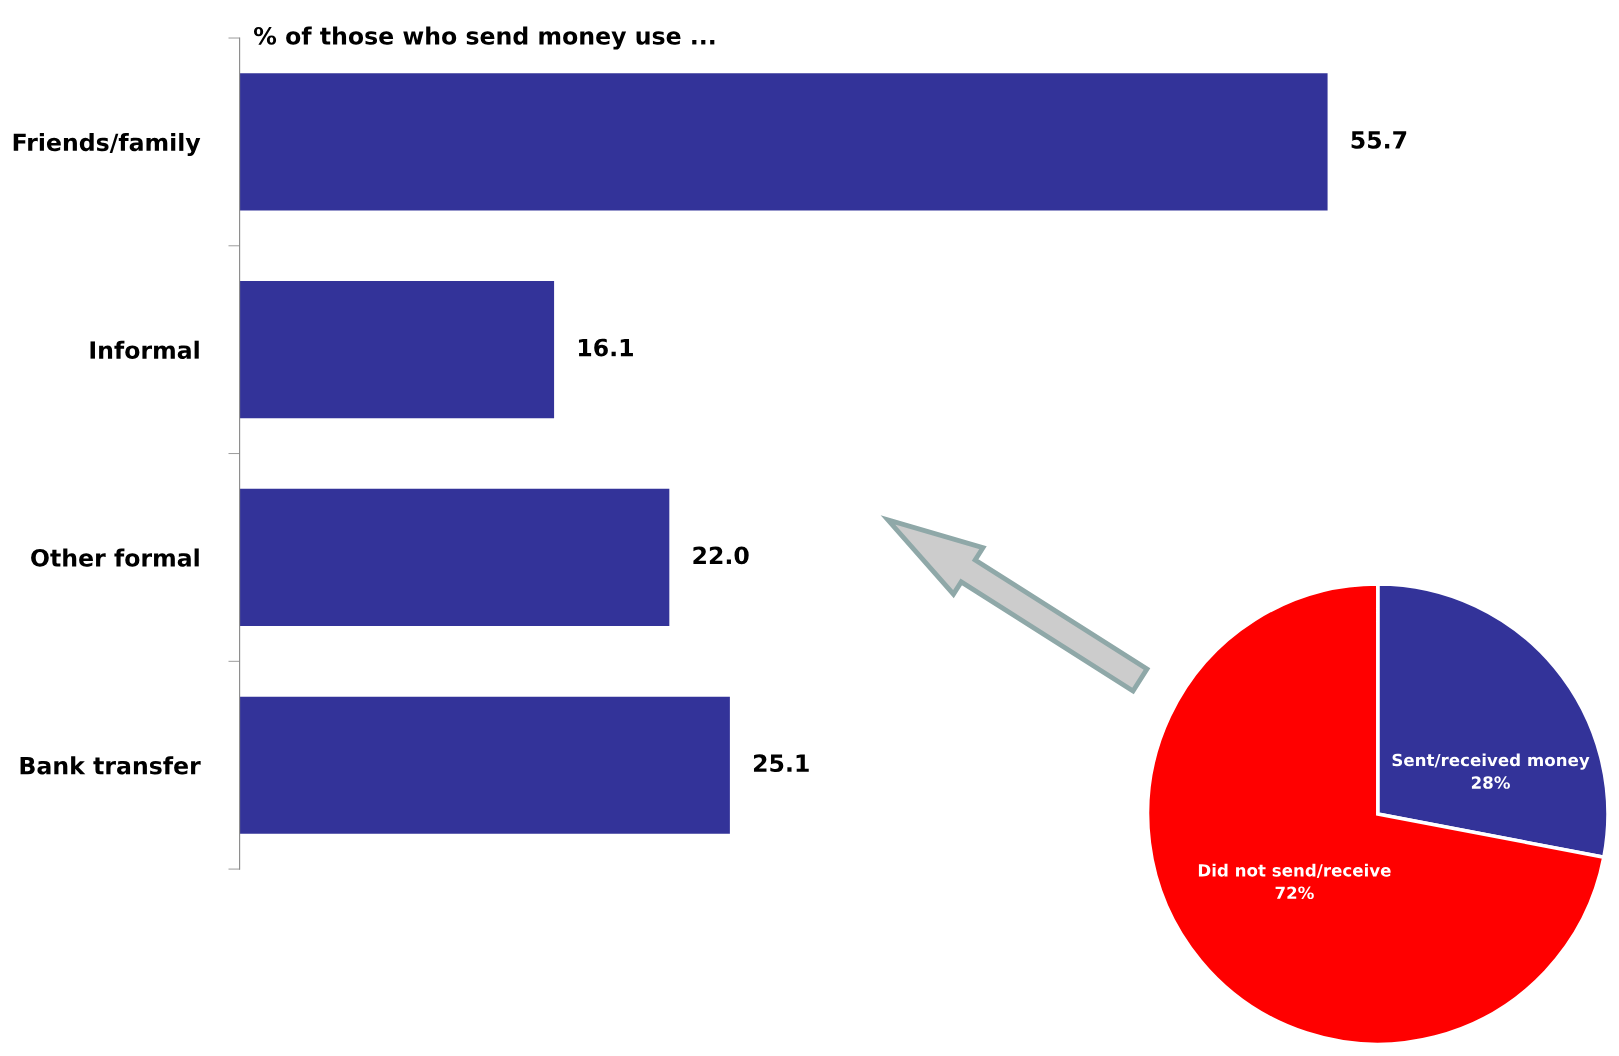 The image size is (1619, 1056). What do you see at coordinates (110, 765) in the screenshot?
I see `y-tick-label: Bank transfer` at bounding box center [110, 765].